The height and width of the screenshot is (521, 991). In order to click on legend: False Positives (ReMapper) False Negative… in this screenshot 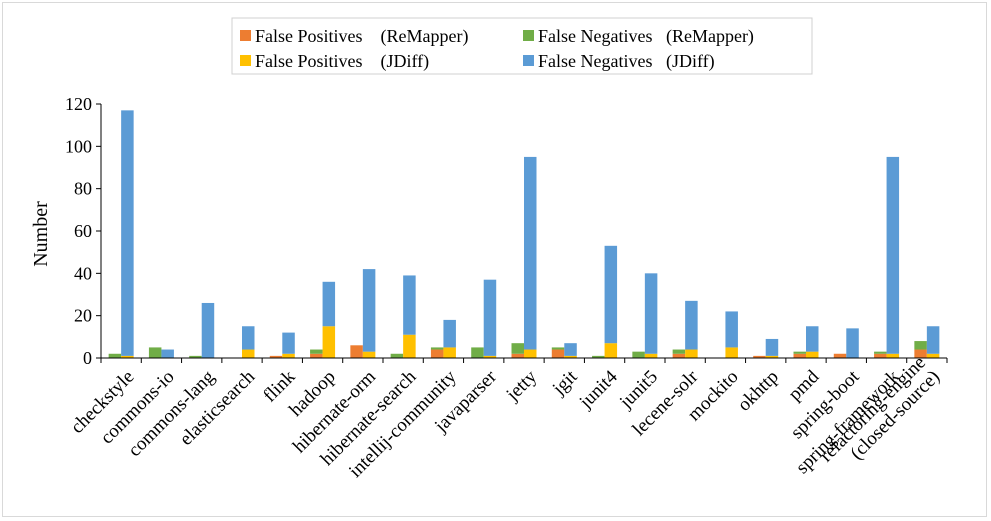, I will do `click(522, 46)`.